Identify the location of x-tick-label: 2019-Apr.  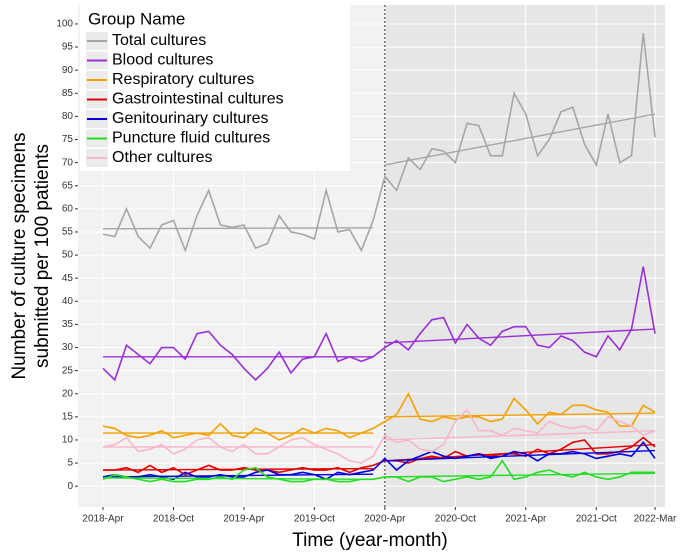
(244, 519).